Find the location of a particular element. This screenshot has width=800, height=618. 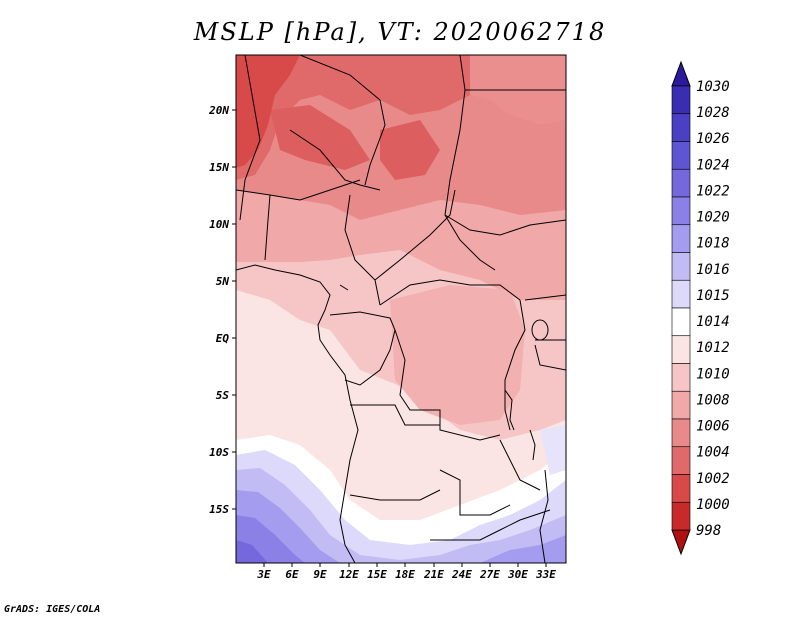

colorbar-label-1006: 1006 is located at coordinates (713, 427).